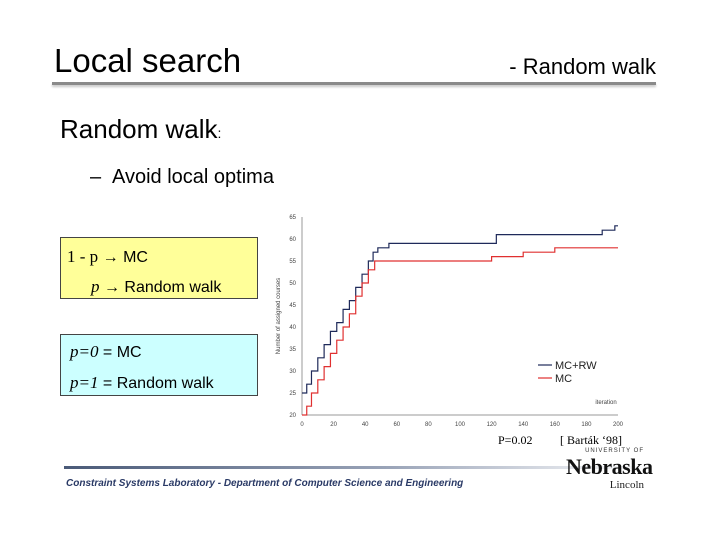 The image size is (720, 540). I want to click on y-tick-label: 50, so click(292, 284).